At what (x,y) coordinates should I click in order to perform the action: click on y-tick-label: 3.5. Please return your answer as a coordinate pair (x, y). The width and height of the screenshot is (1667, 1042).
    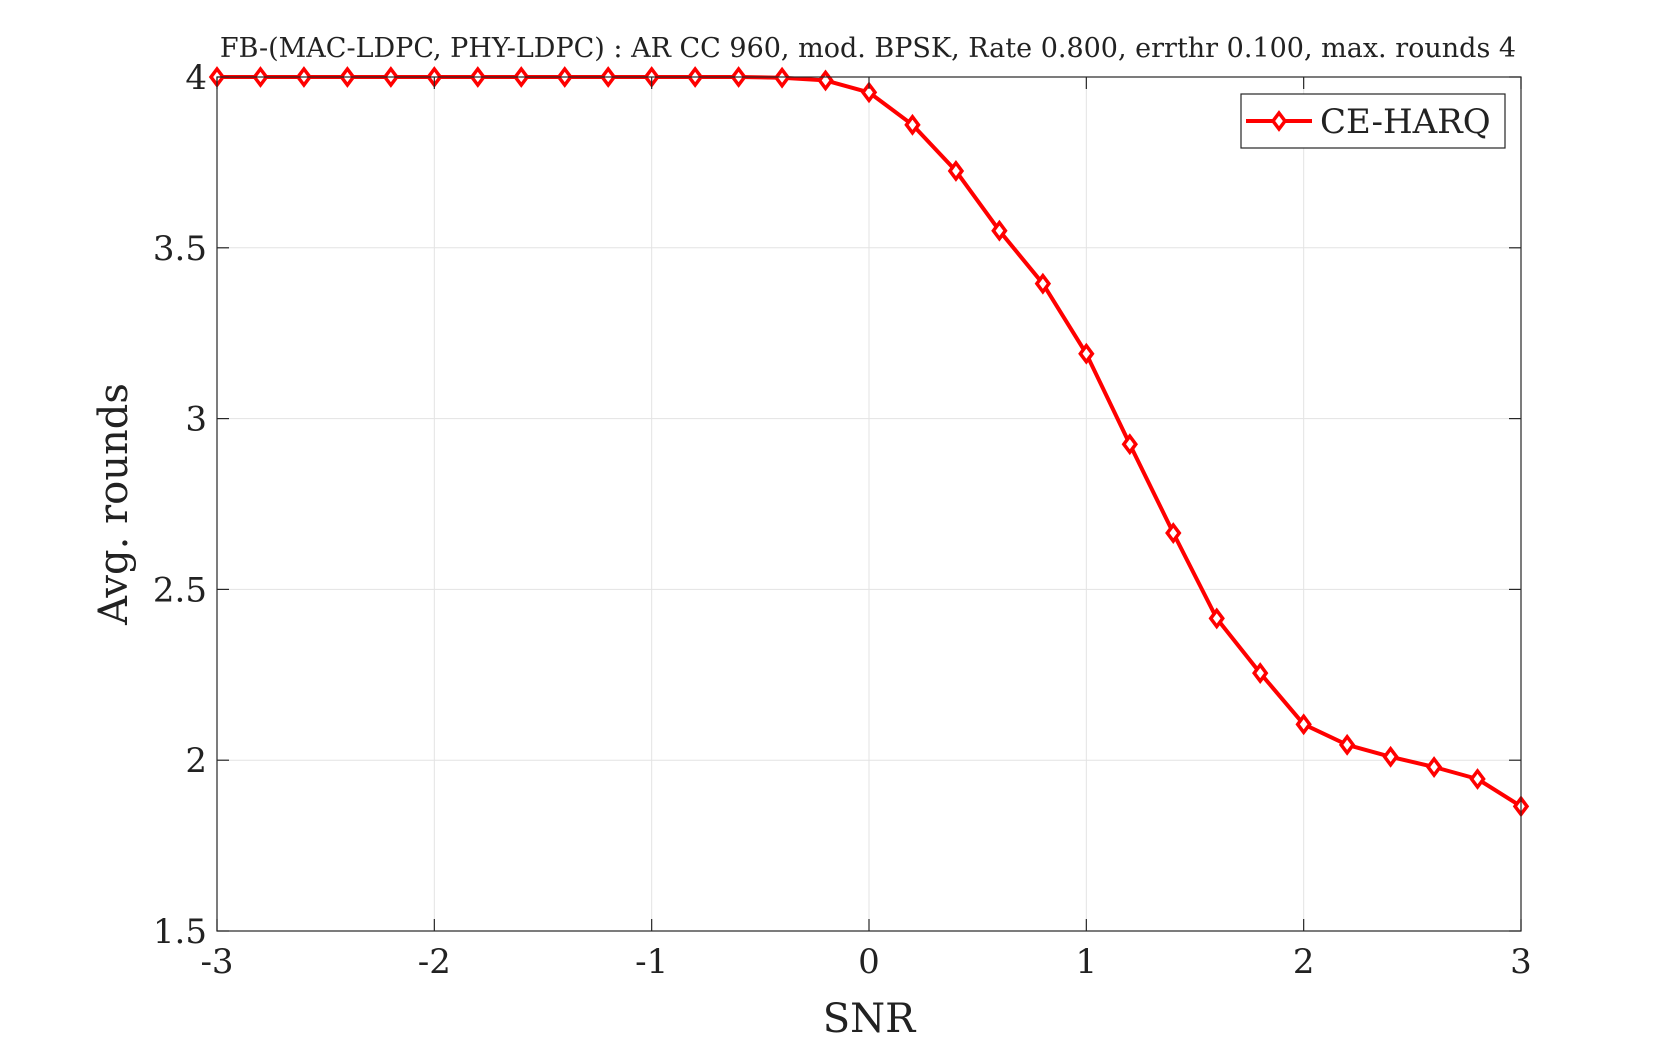
    Looking at the image, I should click on (180, 249).